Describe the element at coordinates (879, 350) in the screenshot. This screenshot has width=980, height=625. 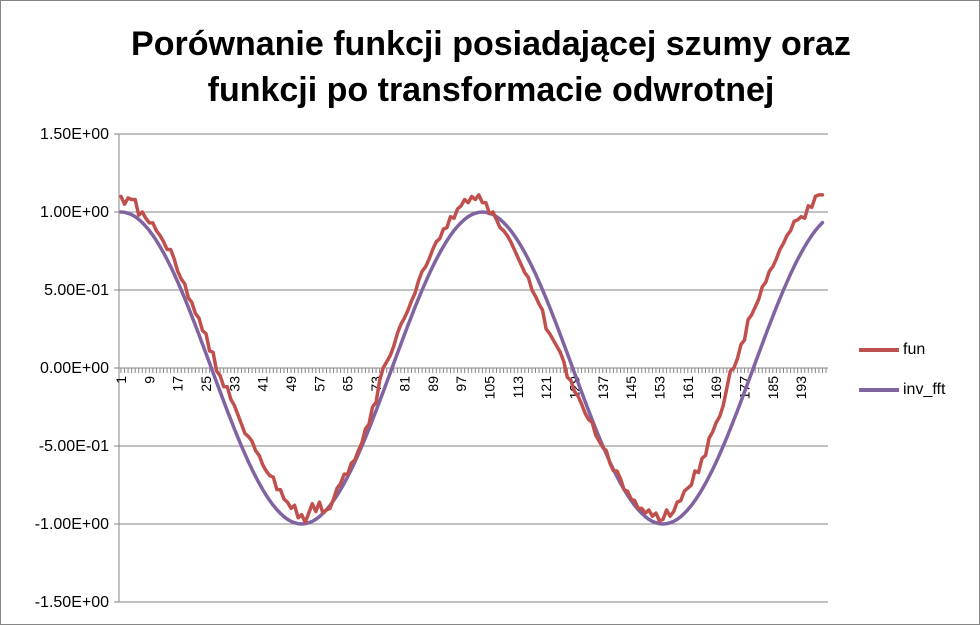
I see `legend-swatch-fun` at that location.